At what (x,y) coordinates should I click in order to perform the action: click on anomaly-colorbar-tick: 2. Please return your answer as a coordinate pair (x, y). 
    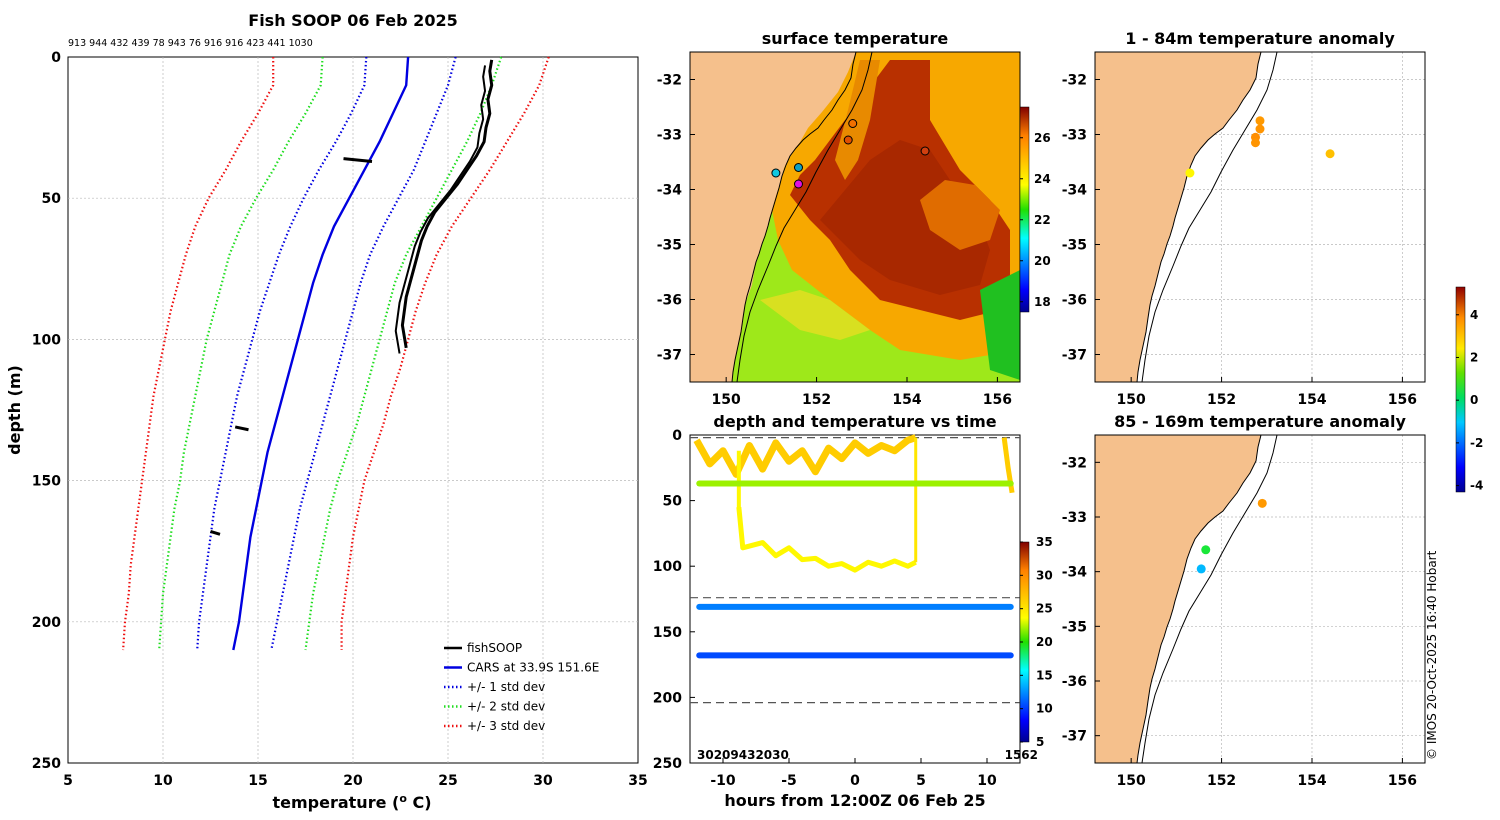
    Looking at the image, I should click on (1474, 357).